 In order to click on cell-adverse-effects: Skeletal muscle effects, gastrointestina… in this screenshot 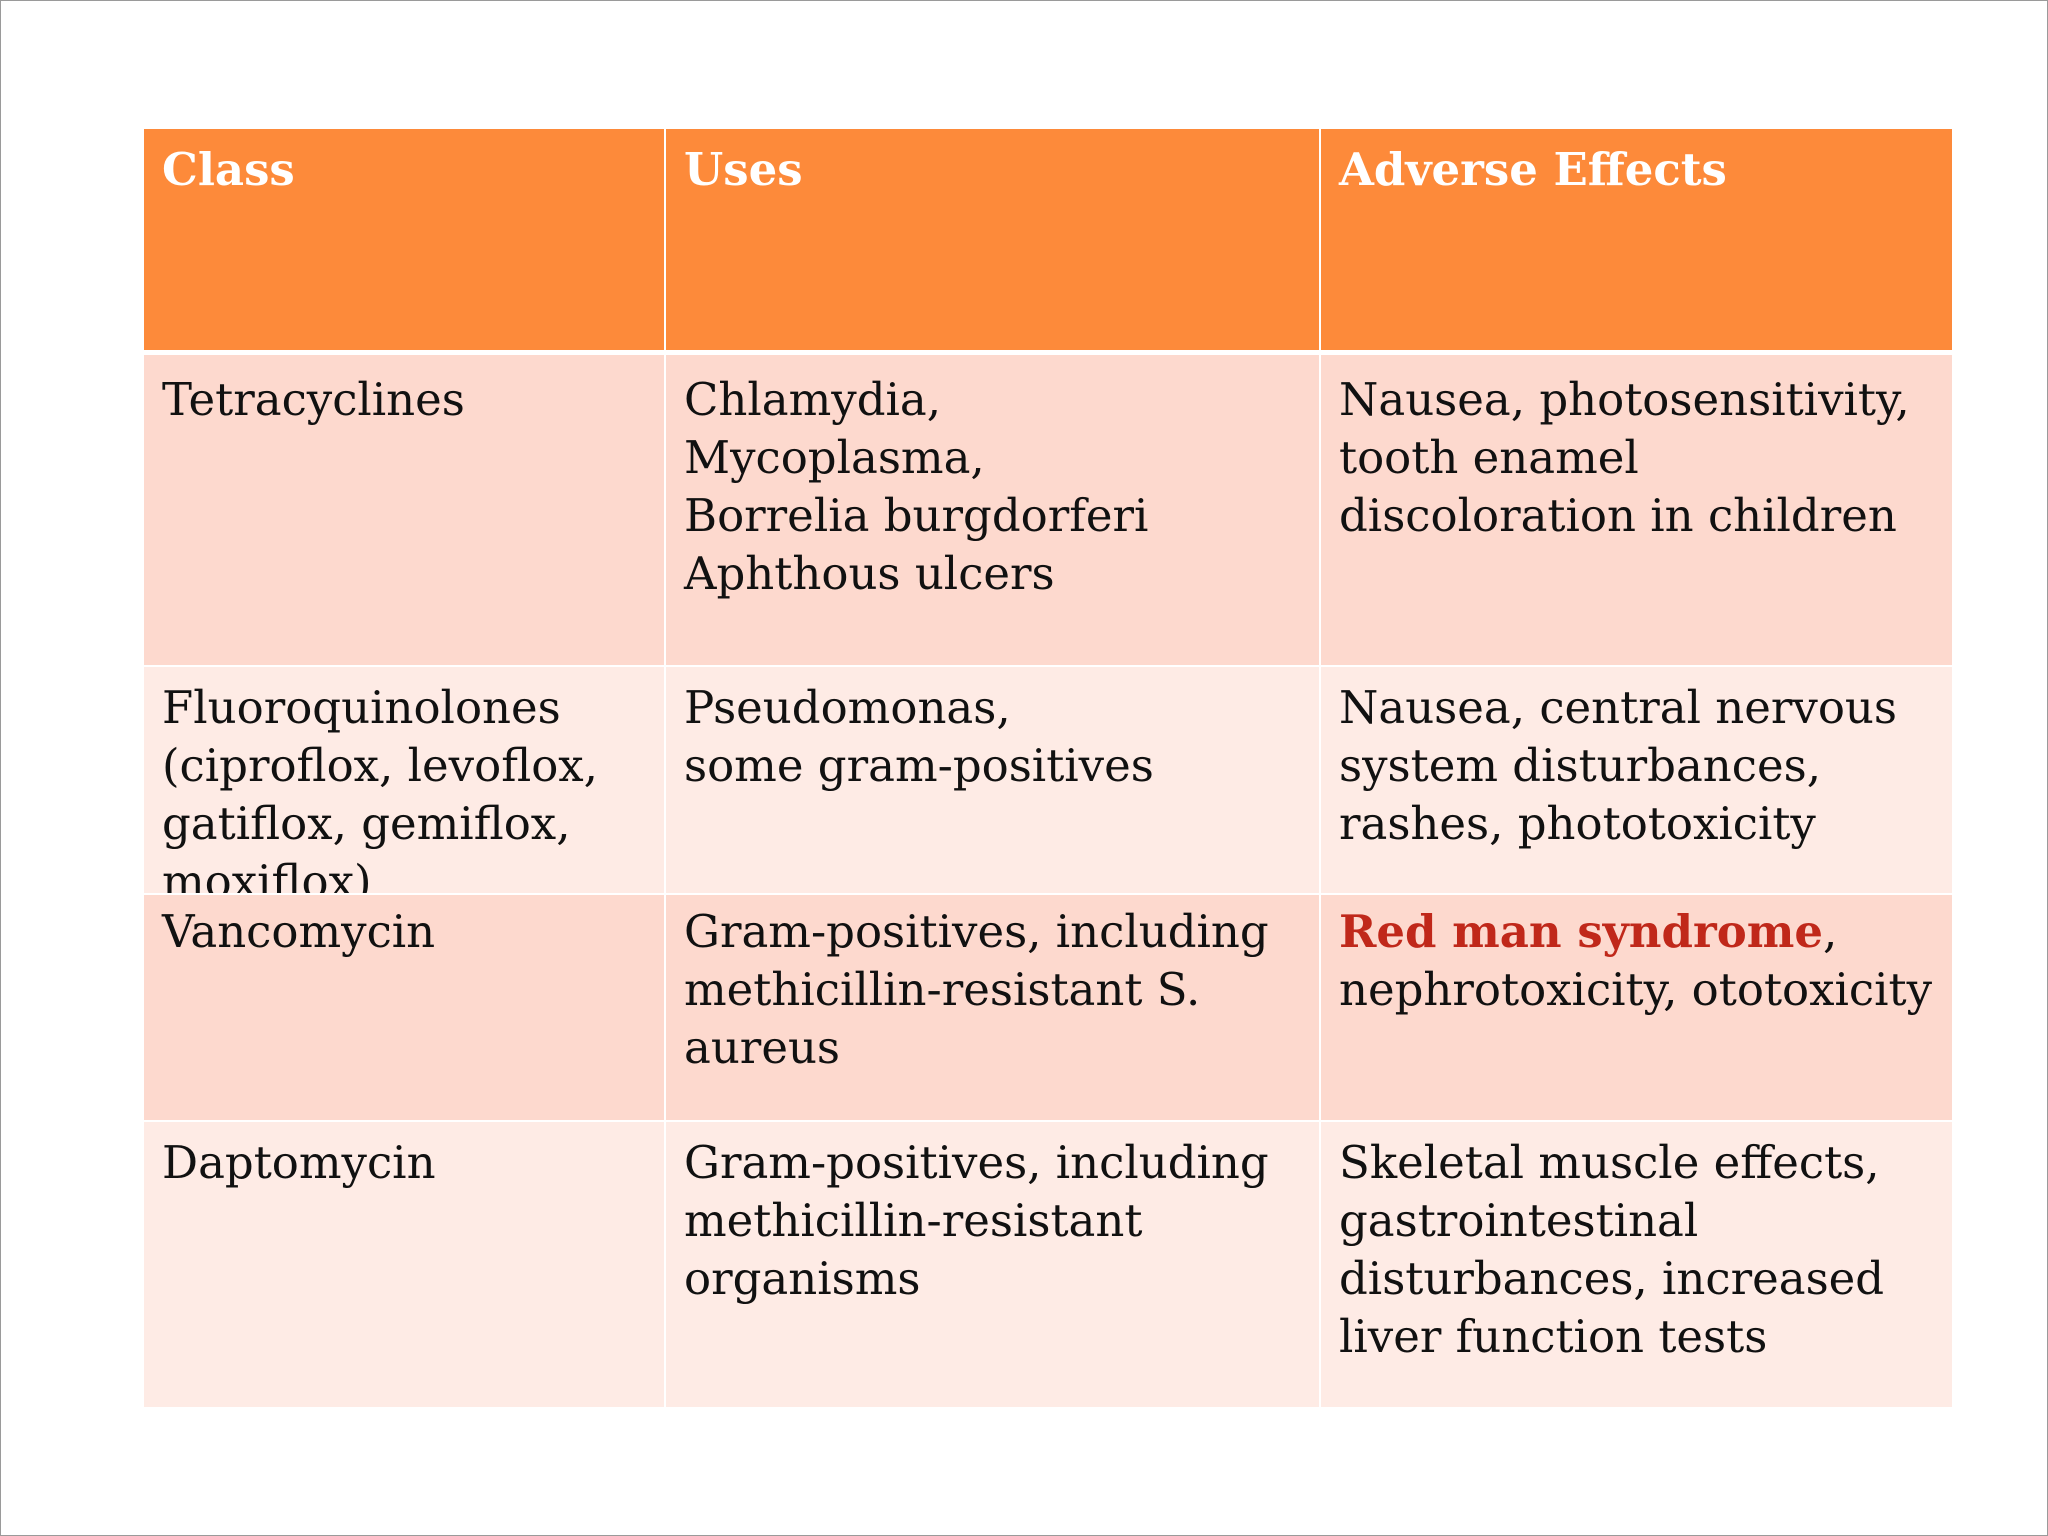, I will do `click(1612, 1249)`.